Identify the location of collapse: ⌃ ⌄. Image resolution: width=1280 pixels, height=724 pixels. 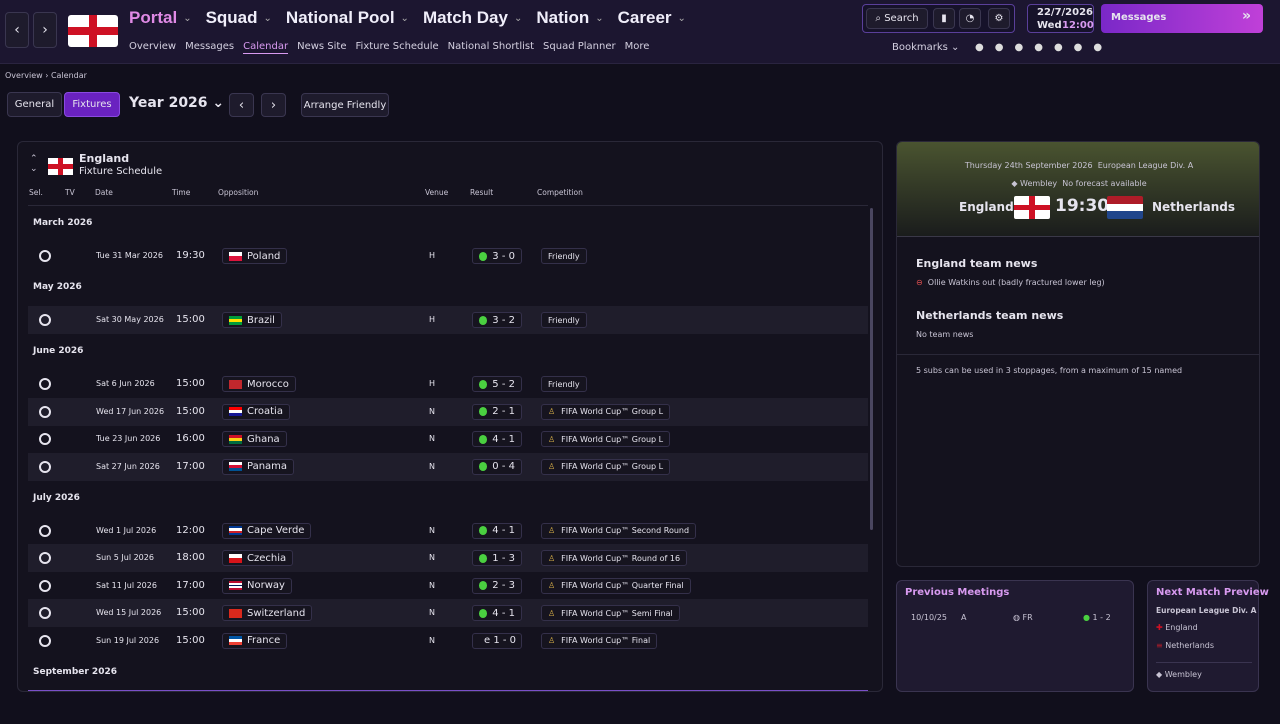
(34, 164).